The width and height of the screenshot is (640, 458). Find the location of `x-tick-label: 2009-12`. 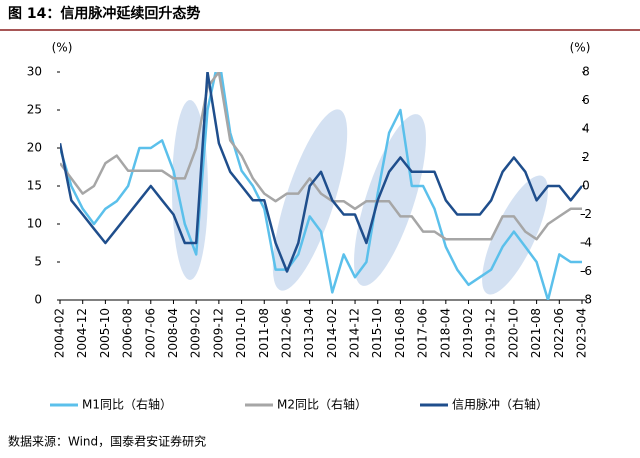

x-tick-label: 2009-12 is located at coordinates (218, 333).